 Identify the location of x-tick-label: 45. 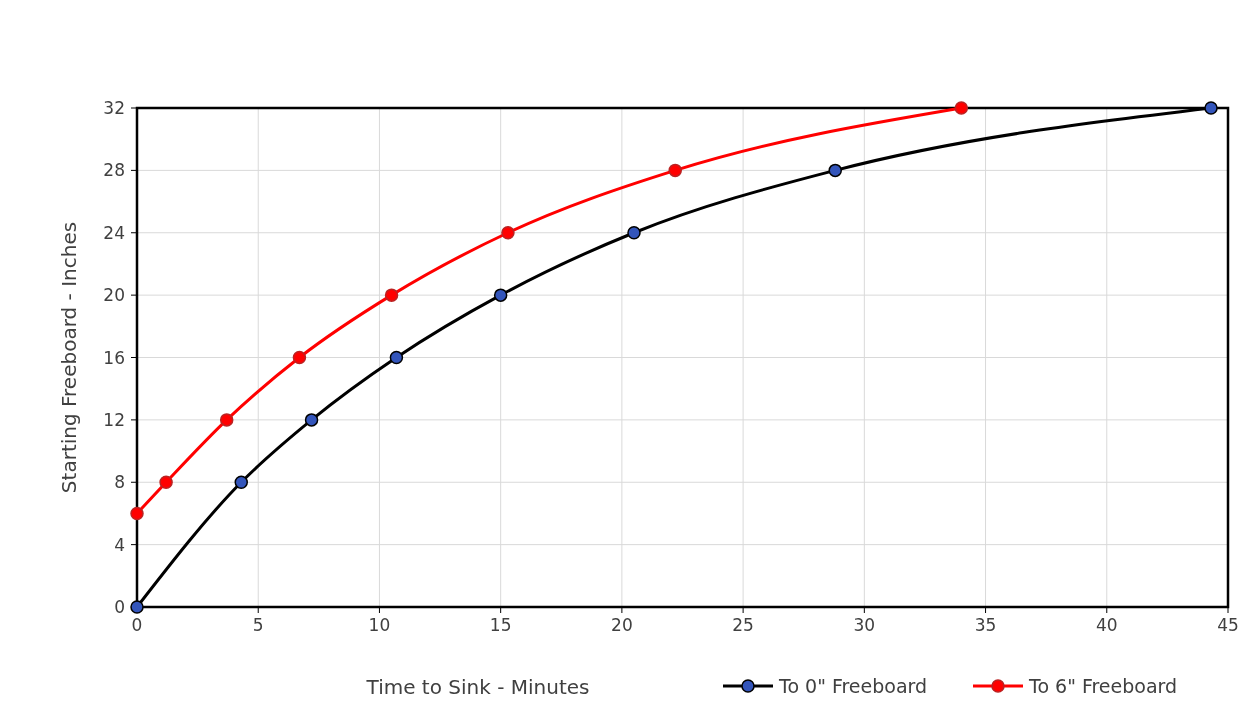
(1228, 625).